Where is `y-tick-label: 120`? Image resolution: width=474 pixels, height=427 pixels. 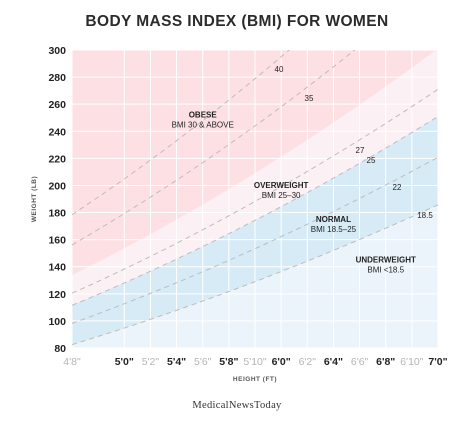
y-tick-label: 120 is located at coordinates (57, 295).